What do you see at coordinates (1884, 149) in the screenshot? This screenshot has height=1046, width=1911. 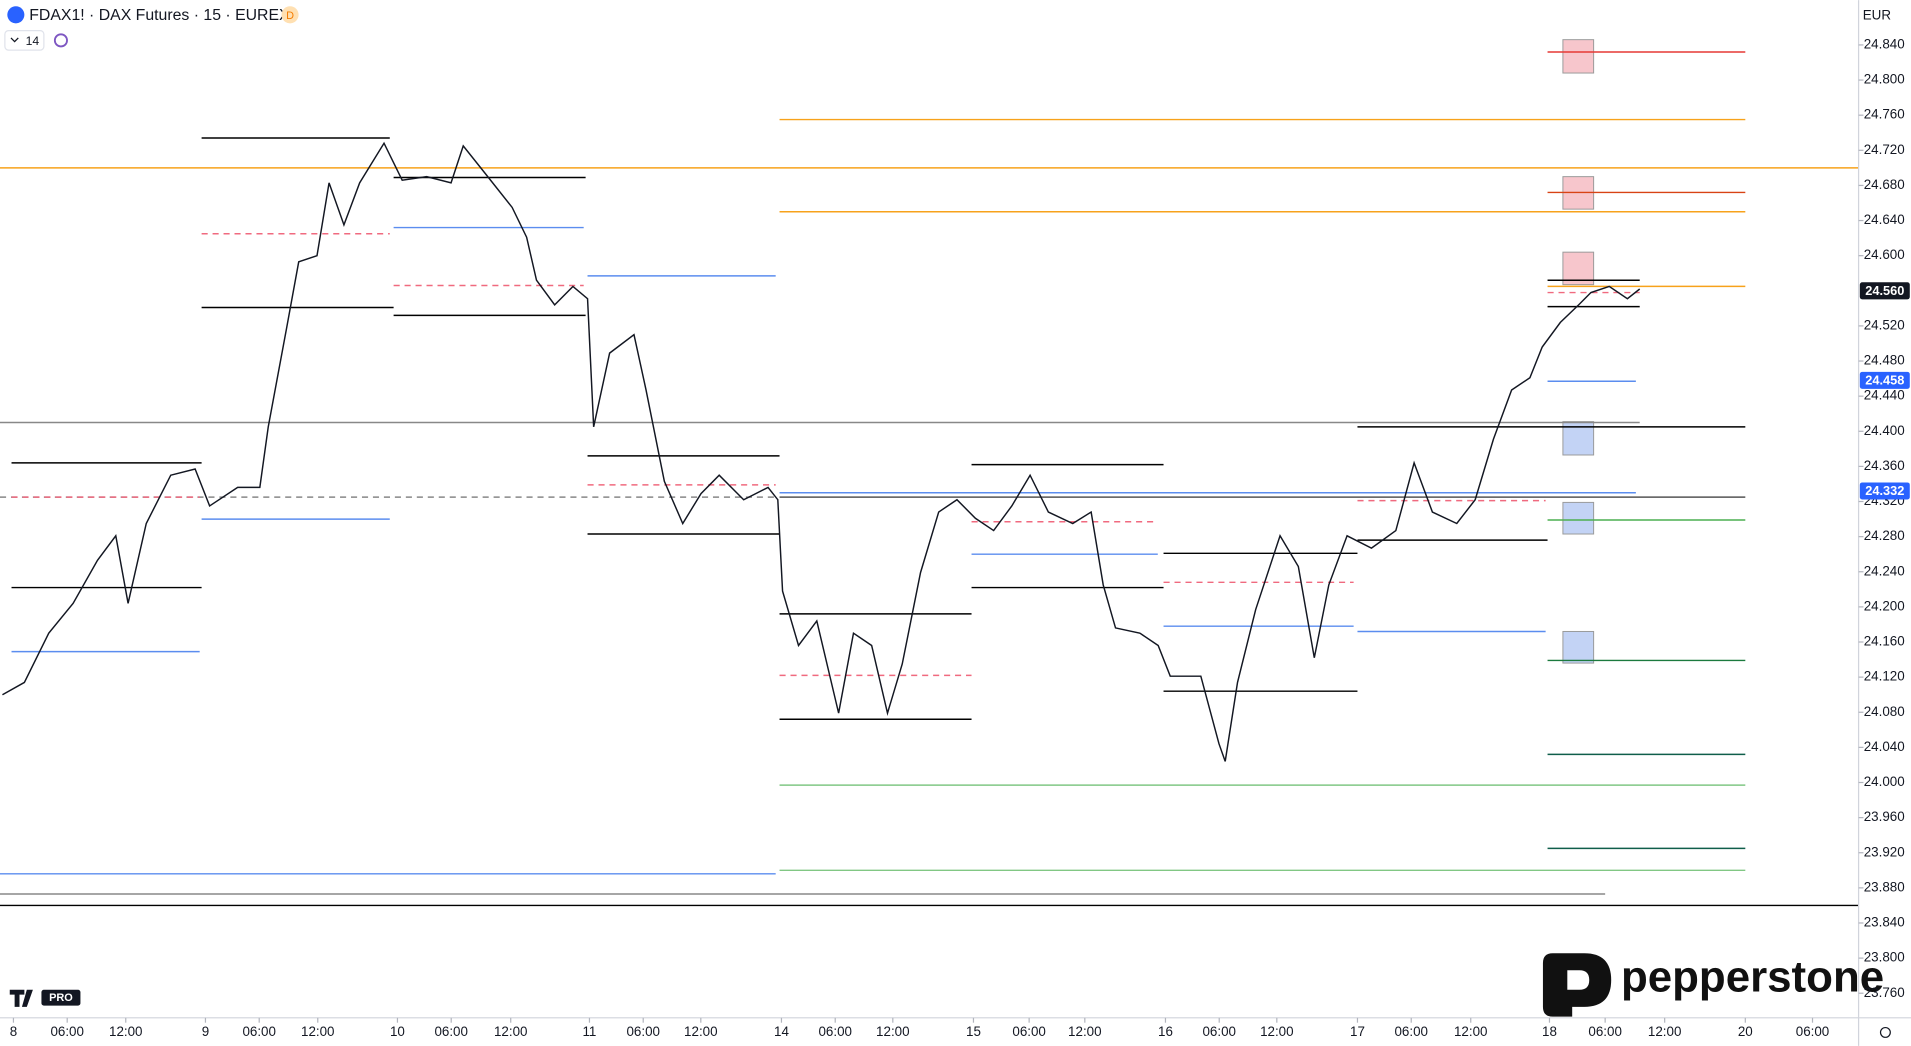 I see `y-tick-label: 24.720` at bounding box center [1884, 149].